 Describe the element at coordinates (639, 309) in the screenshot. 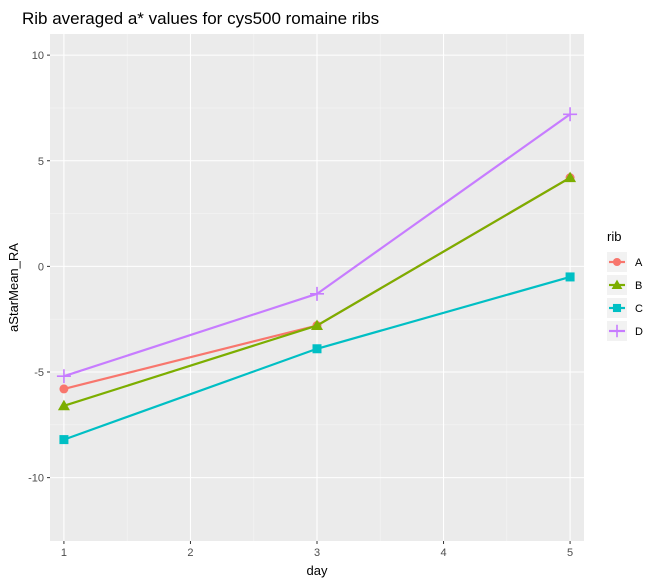

I see `legend-label: C` at that location.